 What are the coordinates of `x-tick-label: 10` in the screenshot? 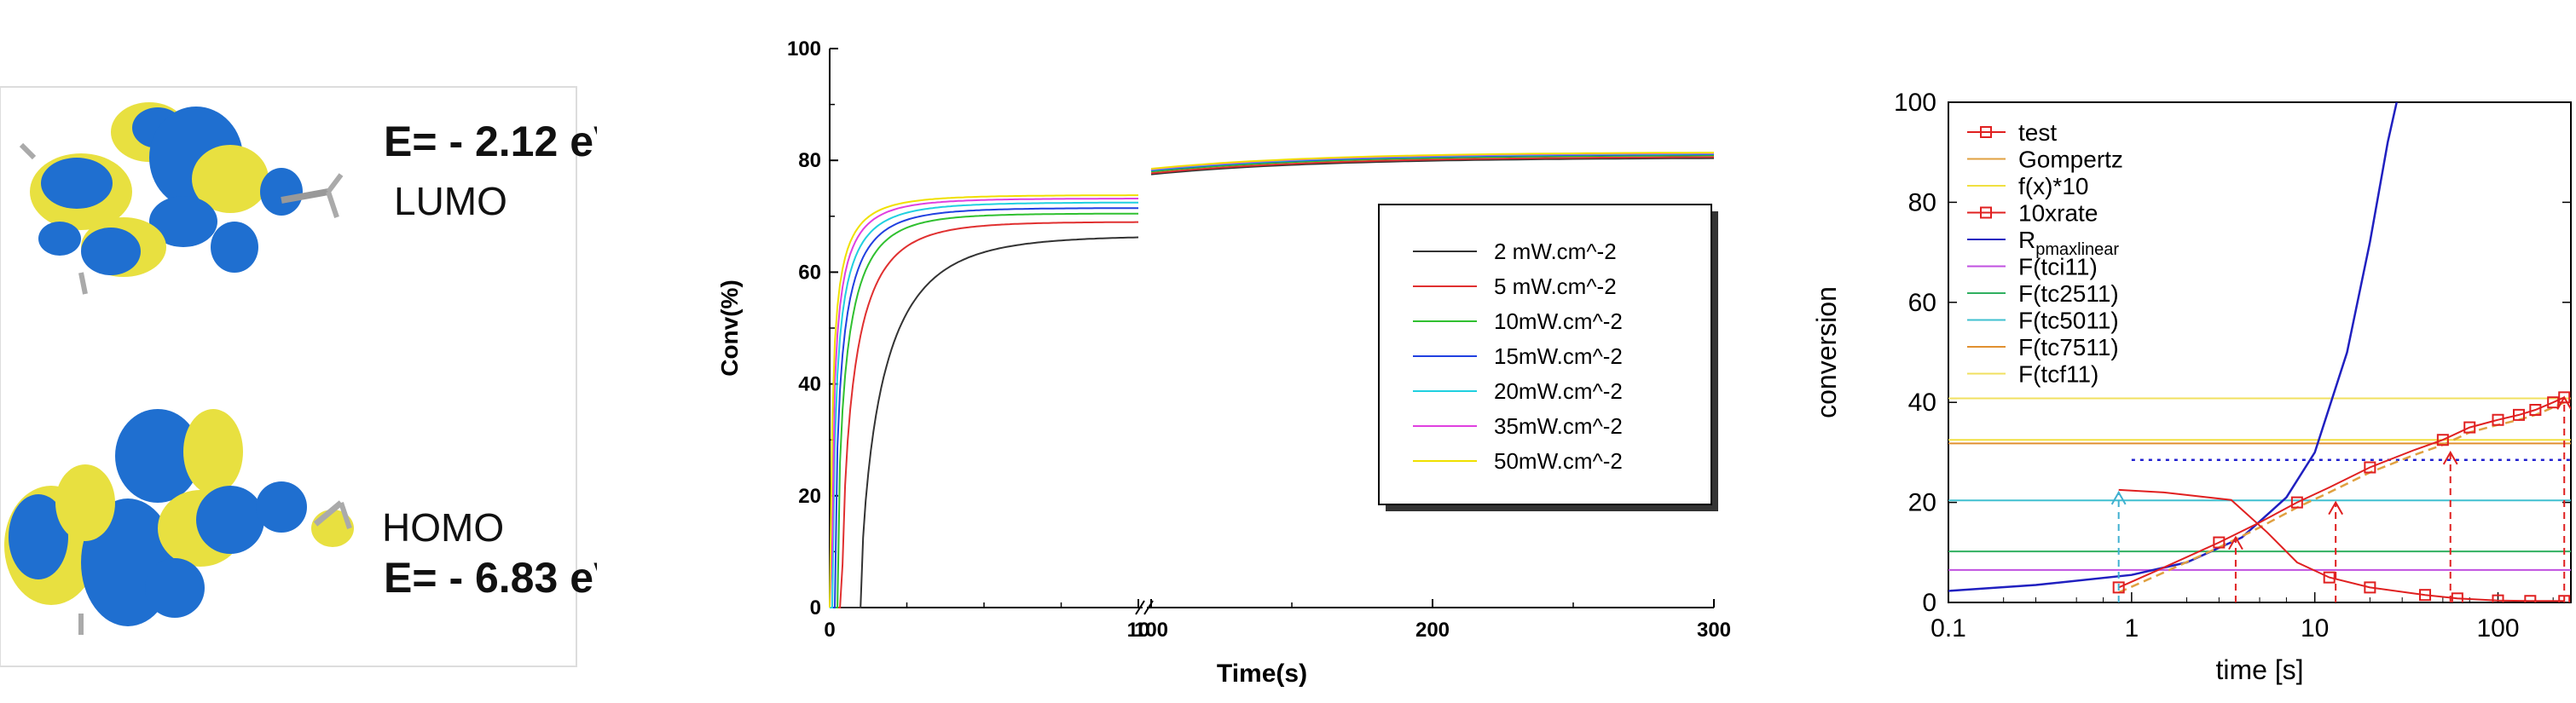 It's located at (2315, 628).